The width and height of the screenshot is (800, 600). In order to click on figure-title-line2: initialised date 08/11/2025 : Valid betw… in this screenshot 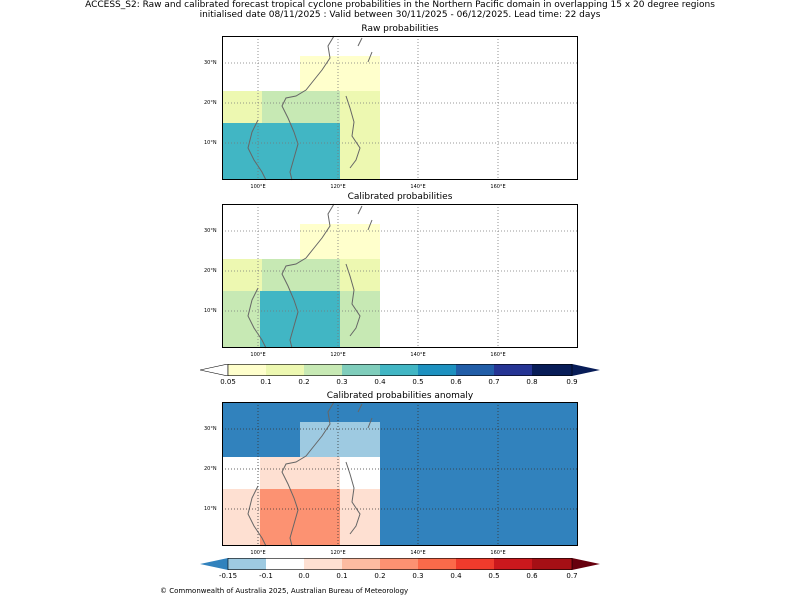, I will do `click(400, 15)`.